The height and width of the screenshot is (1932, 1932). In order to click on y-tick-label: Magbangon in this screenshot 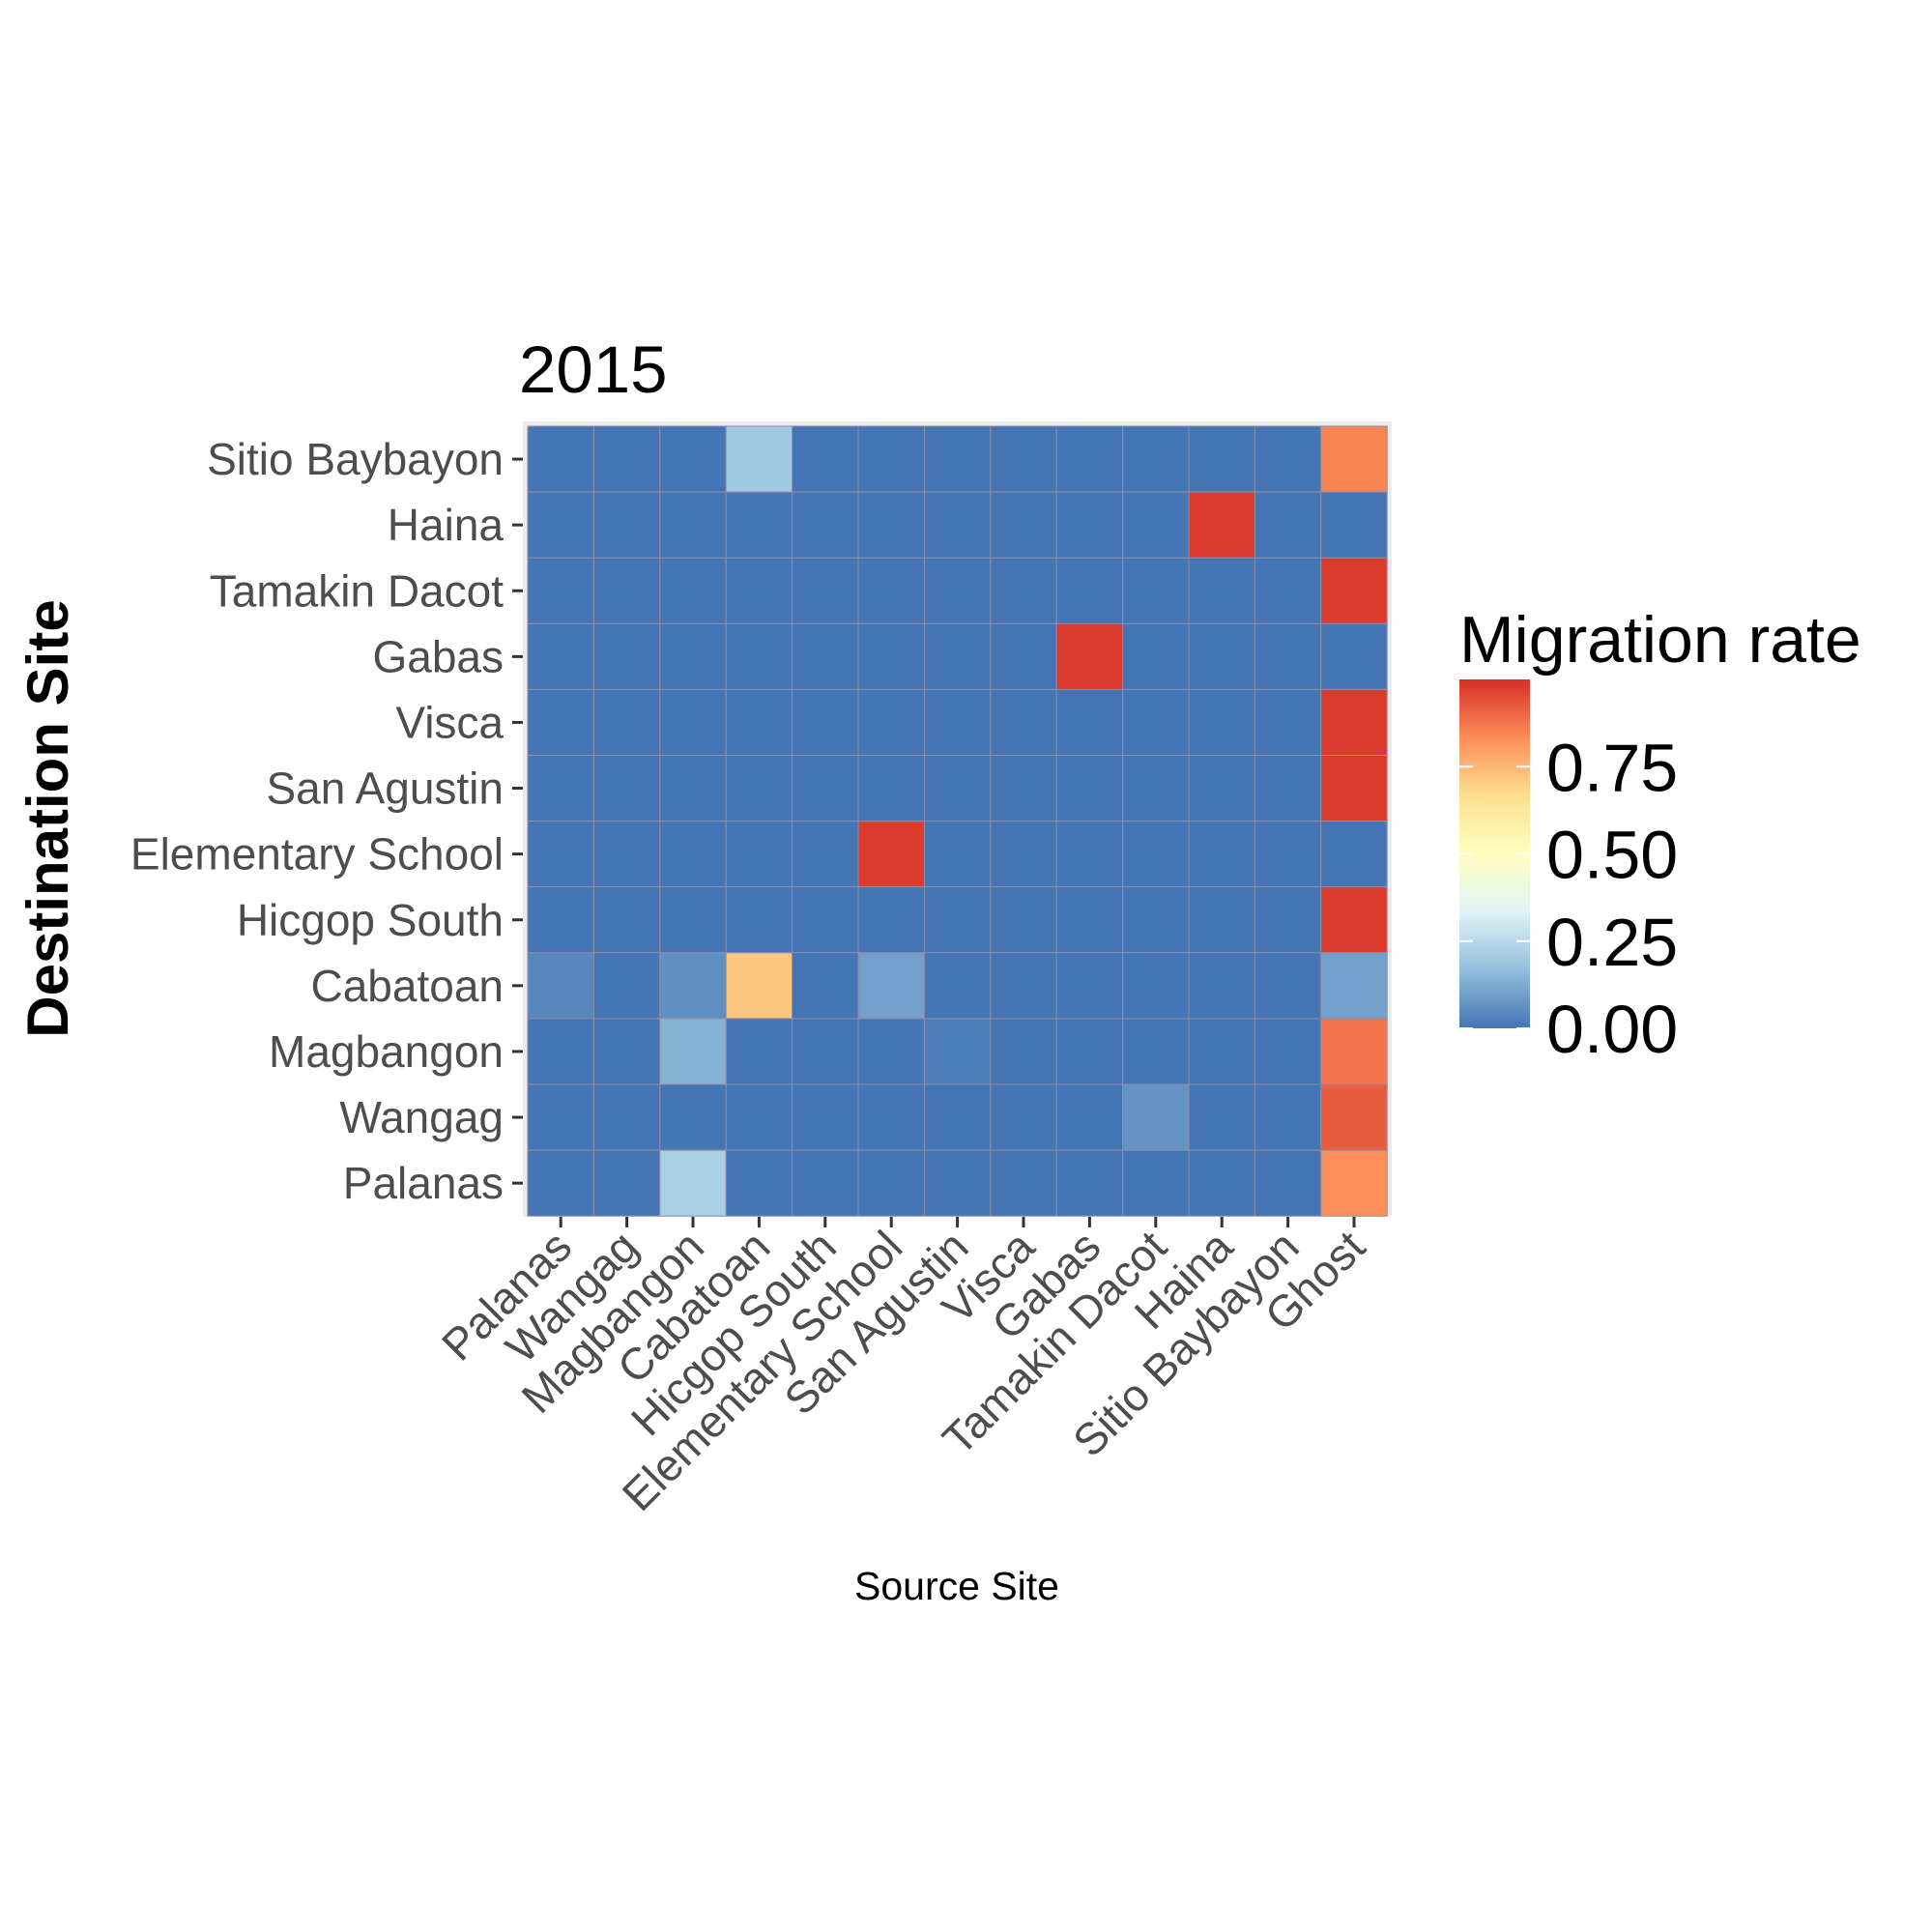, I will do `click(386, 1051)`.